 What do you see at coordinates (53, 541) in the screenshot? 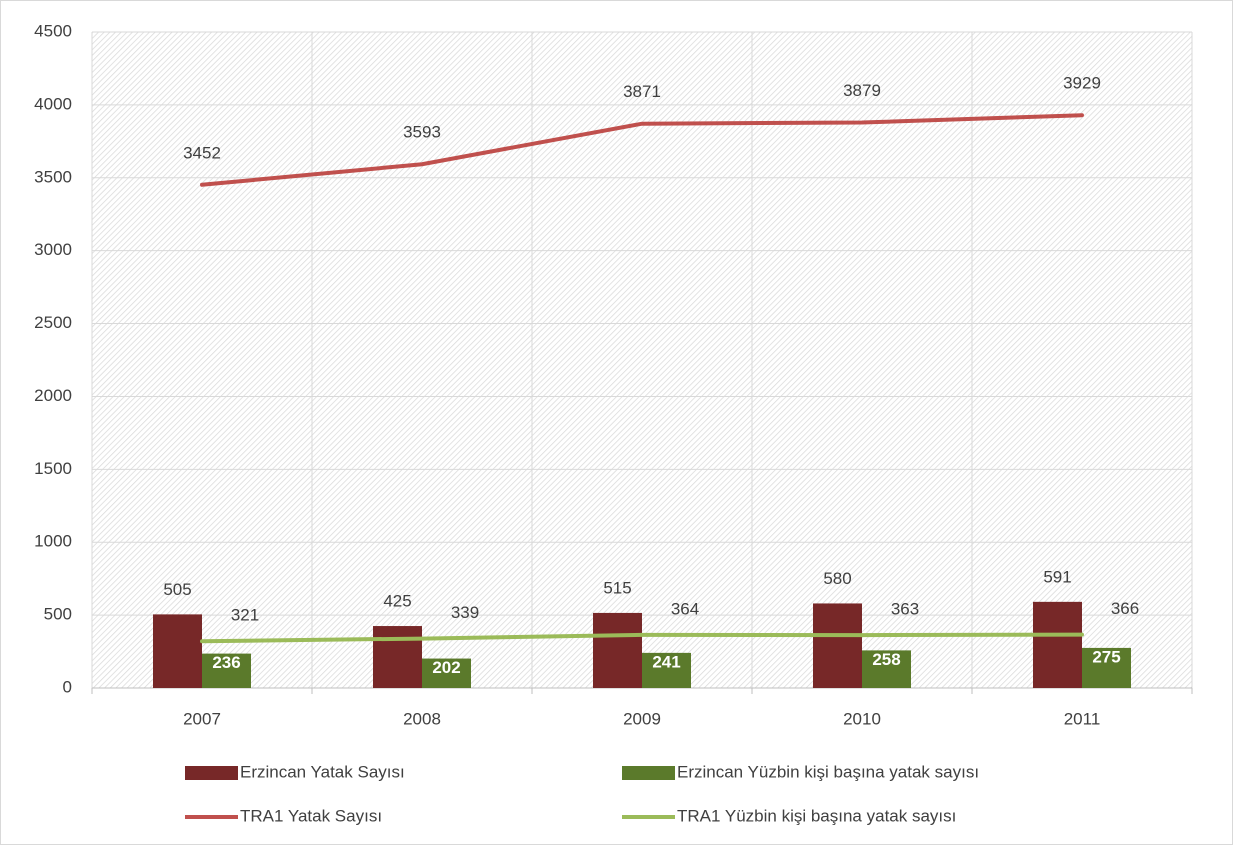
I see `y-tick-label: 1000` at bounding box center [53, 541].